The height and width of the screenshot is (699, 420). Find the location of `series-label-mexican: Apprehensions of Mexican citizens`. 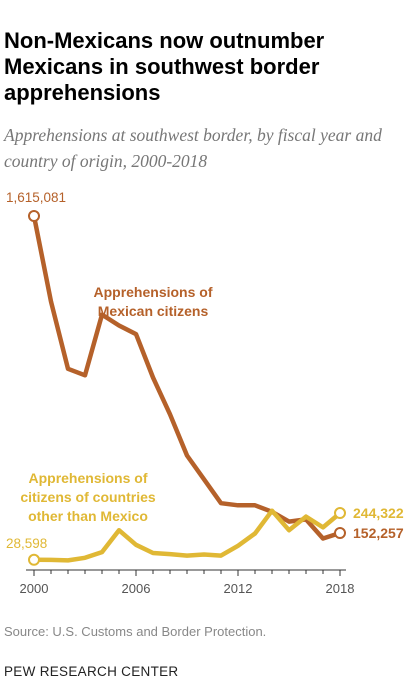

series-label-mexican: Apprehensions of Mexican citizens is located at coordinates (152, 301).